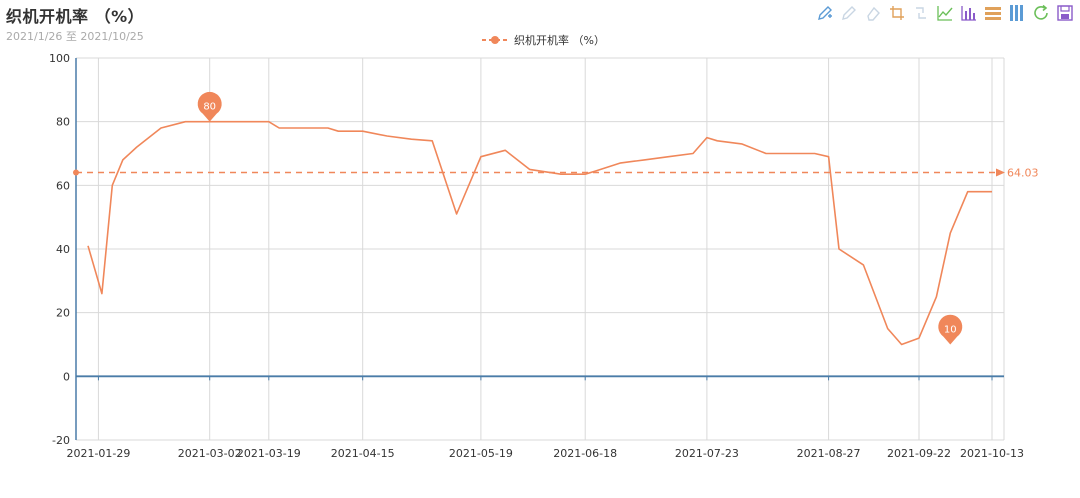 The width and height of the screenshot is (1080, 498). What do you see at coordinates (585, 453) in the screenshot?
I see `x-tick-label: 2021-06-18` at bounding box center [585, 453].